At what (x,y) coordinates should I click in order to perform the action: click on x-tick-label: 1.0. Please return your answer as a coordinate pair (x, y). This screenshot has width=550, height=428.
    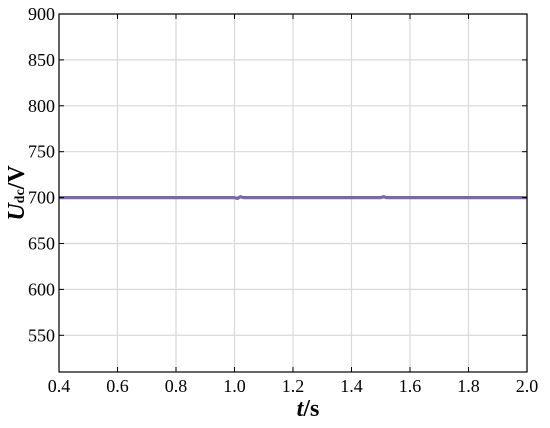
    Looking at the image, I should click on (234, 386).